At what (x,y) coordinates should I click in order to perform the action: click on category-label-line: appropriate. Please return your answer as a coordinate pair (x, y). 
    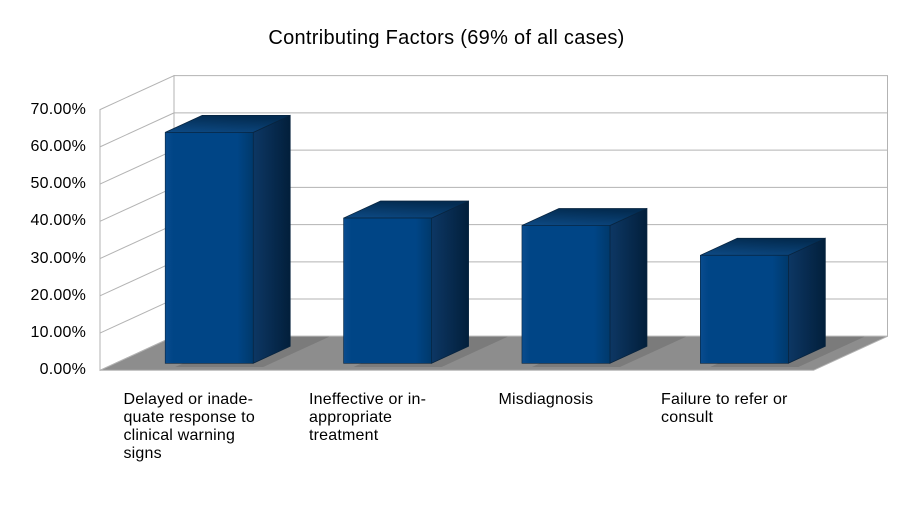
    Looking at the image, I should click on (350, 417).